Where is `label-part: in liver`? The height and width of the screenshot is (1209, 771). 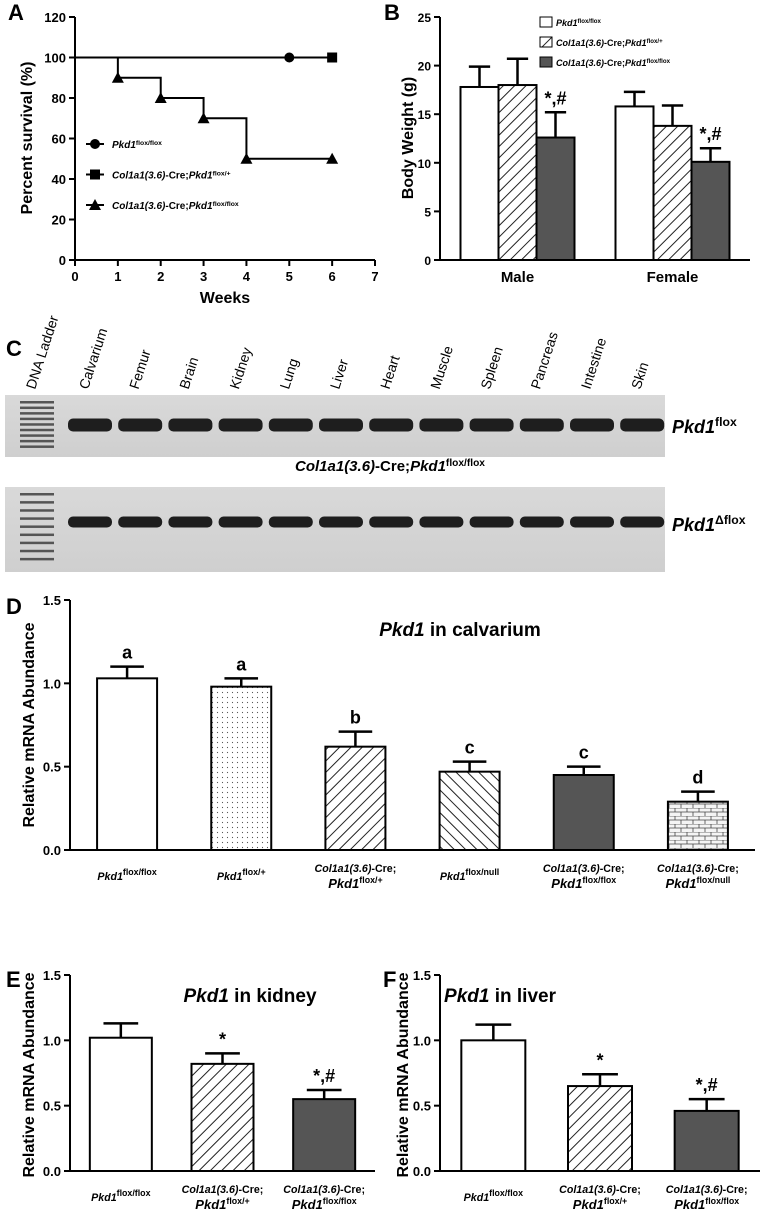 label-part: in liver is located at coordinates (522, 996).